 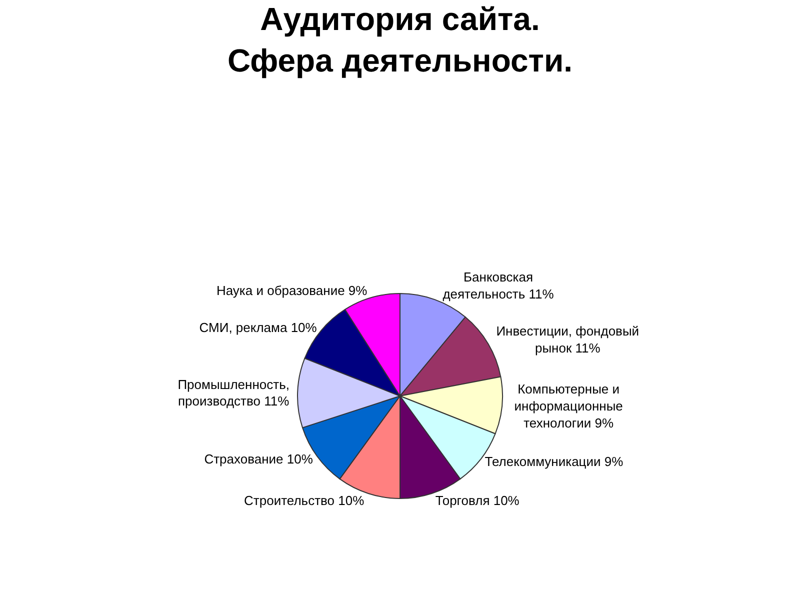 I want to click on chart-title: Аудитория сайта. Сфера деятельности., so click(x=400, y=40).